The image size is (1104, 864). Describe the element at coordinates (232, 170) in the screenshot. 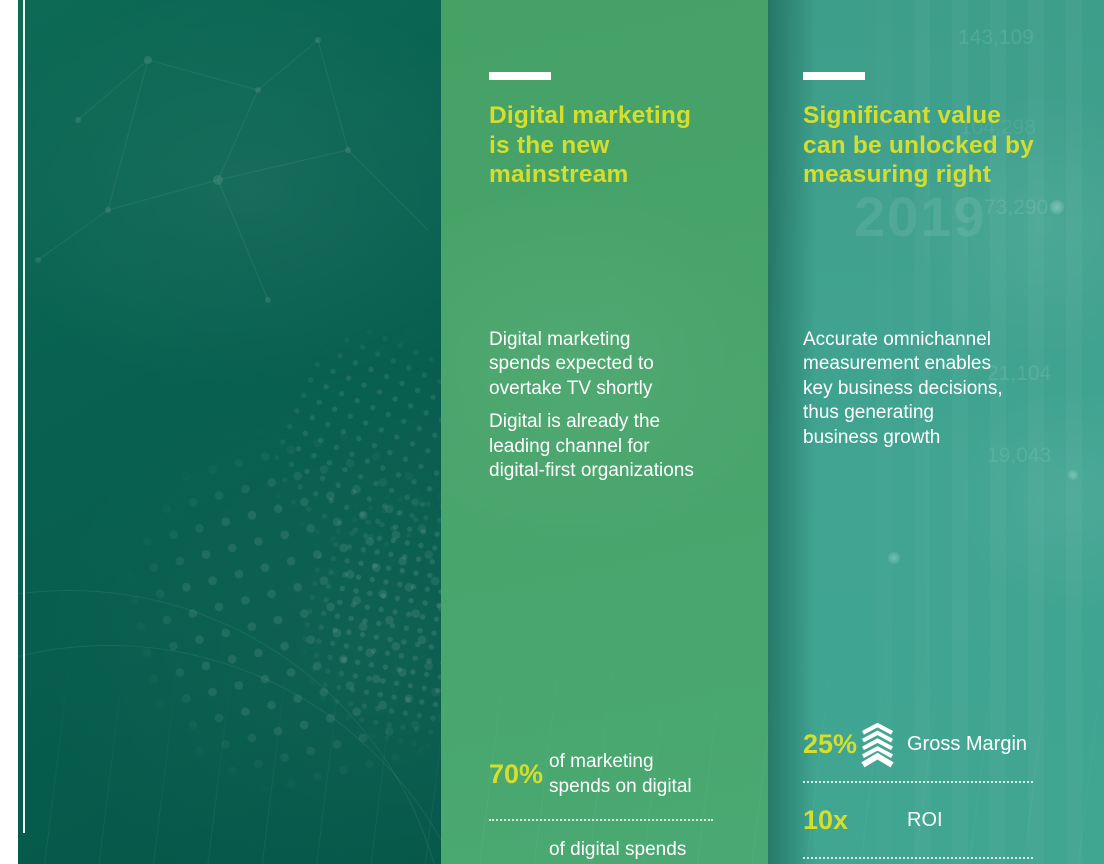

I see `network-lines-pattern` at that location.